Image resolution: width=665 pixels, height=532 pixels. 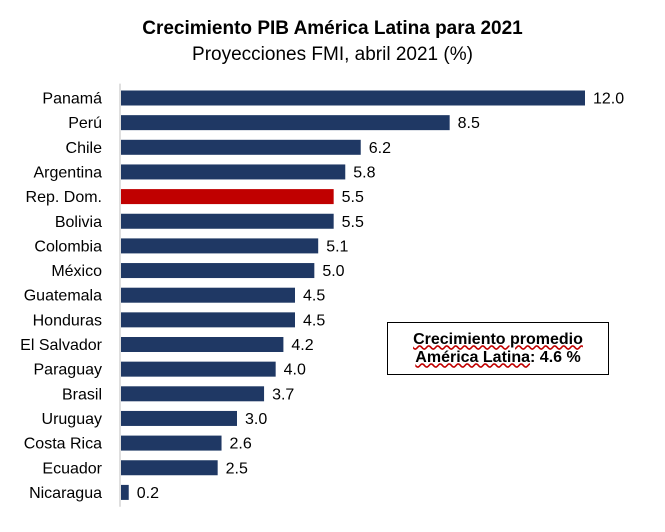 What do you see at coordinates (302, 345) in the screenshot?
I see `value-label-10: 4.2` at bounding box center [302, 345].